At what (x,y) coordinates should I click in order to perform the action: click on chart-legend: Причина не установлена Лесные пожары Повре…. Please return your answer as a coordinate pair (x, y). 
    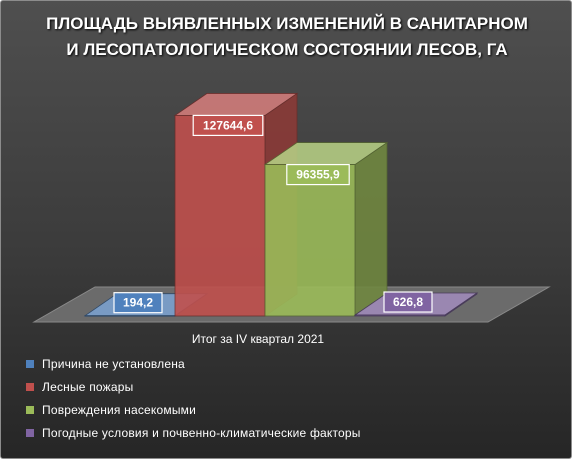
    Looking at the image, I should click on (193, 398).